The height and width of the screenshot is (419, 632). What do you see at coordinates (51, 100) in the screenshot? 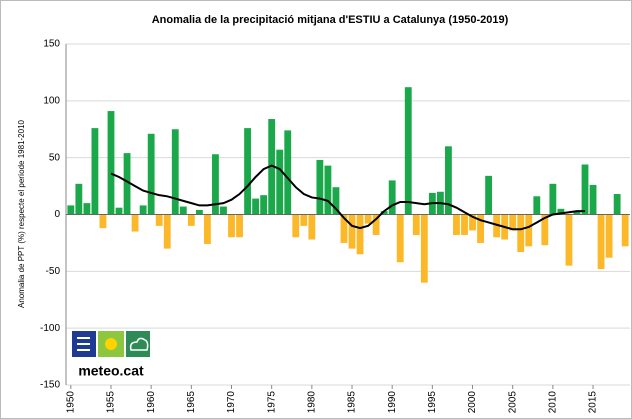
I see `y-tick-label: 100` at bounding box center [51, 100].